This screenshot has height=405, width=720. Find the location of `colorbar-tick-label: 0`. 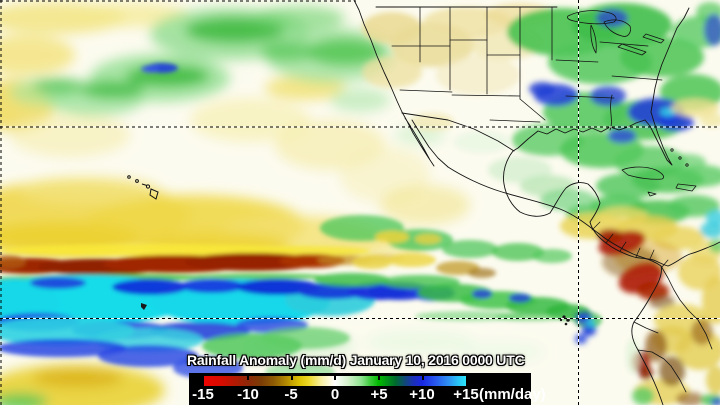

colorbar-tick-label: 0 is located at coordinates (335, 394).